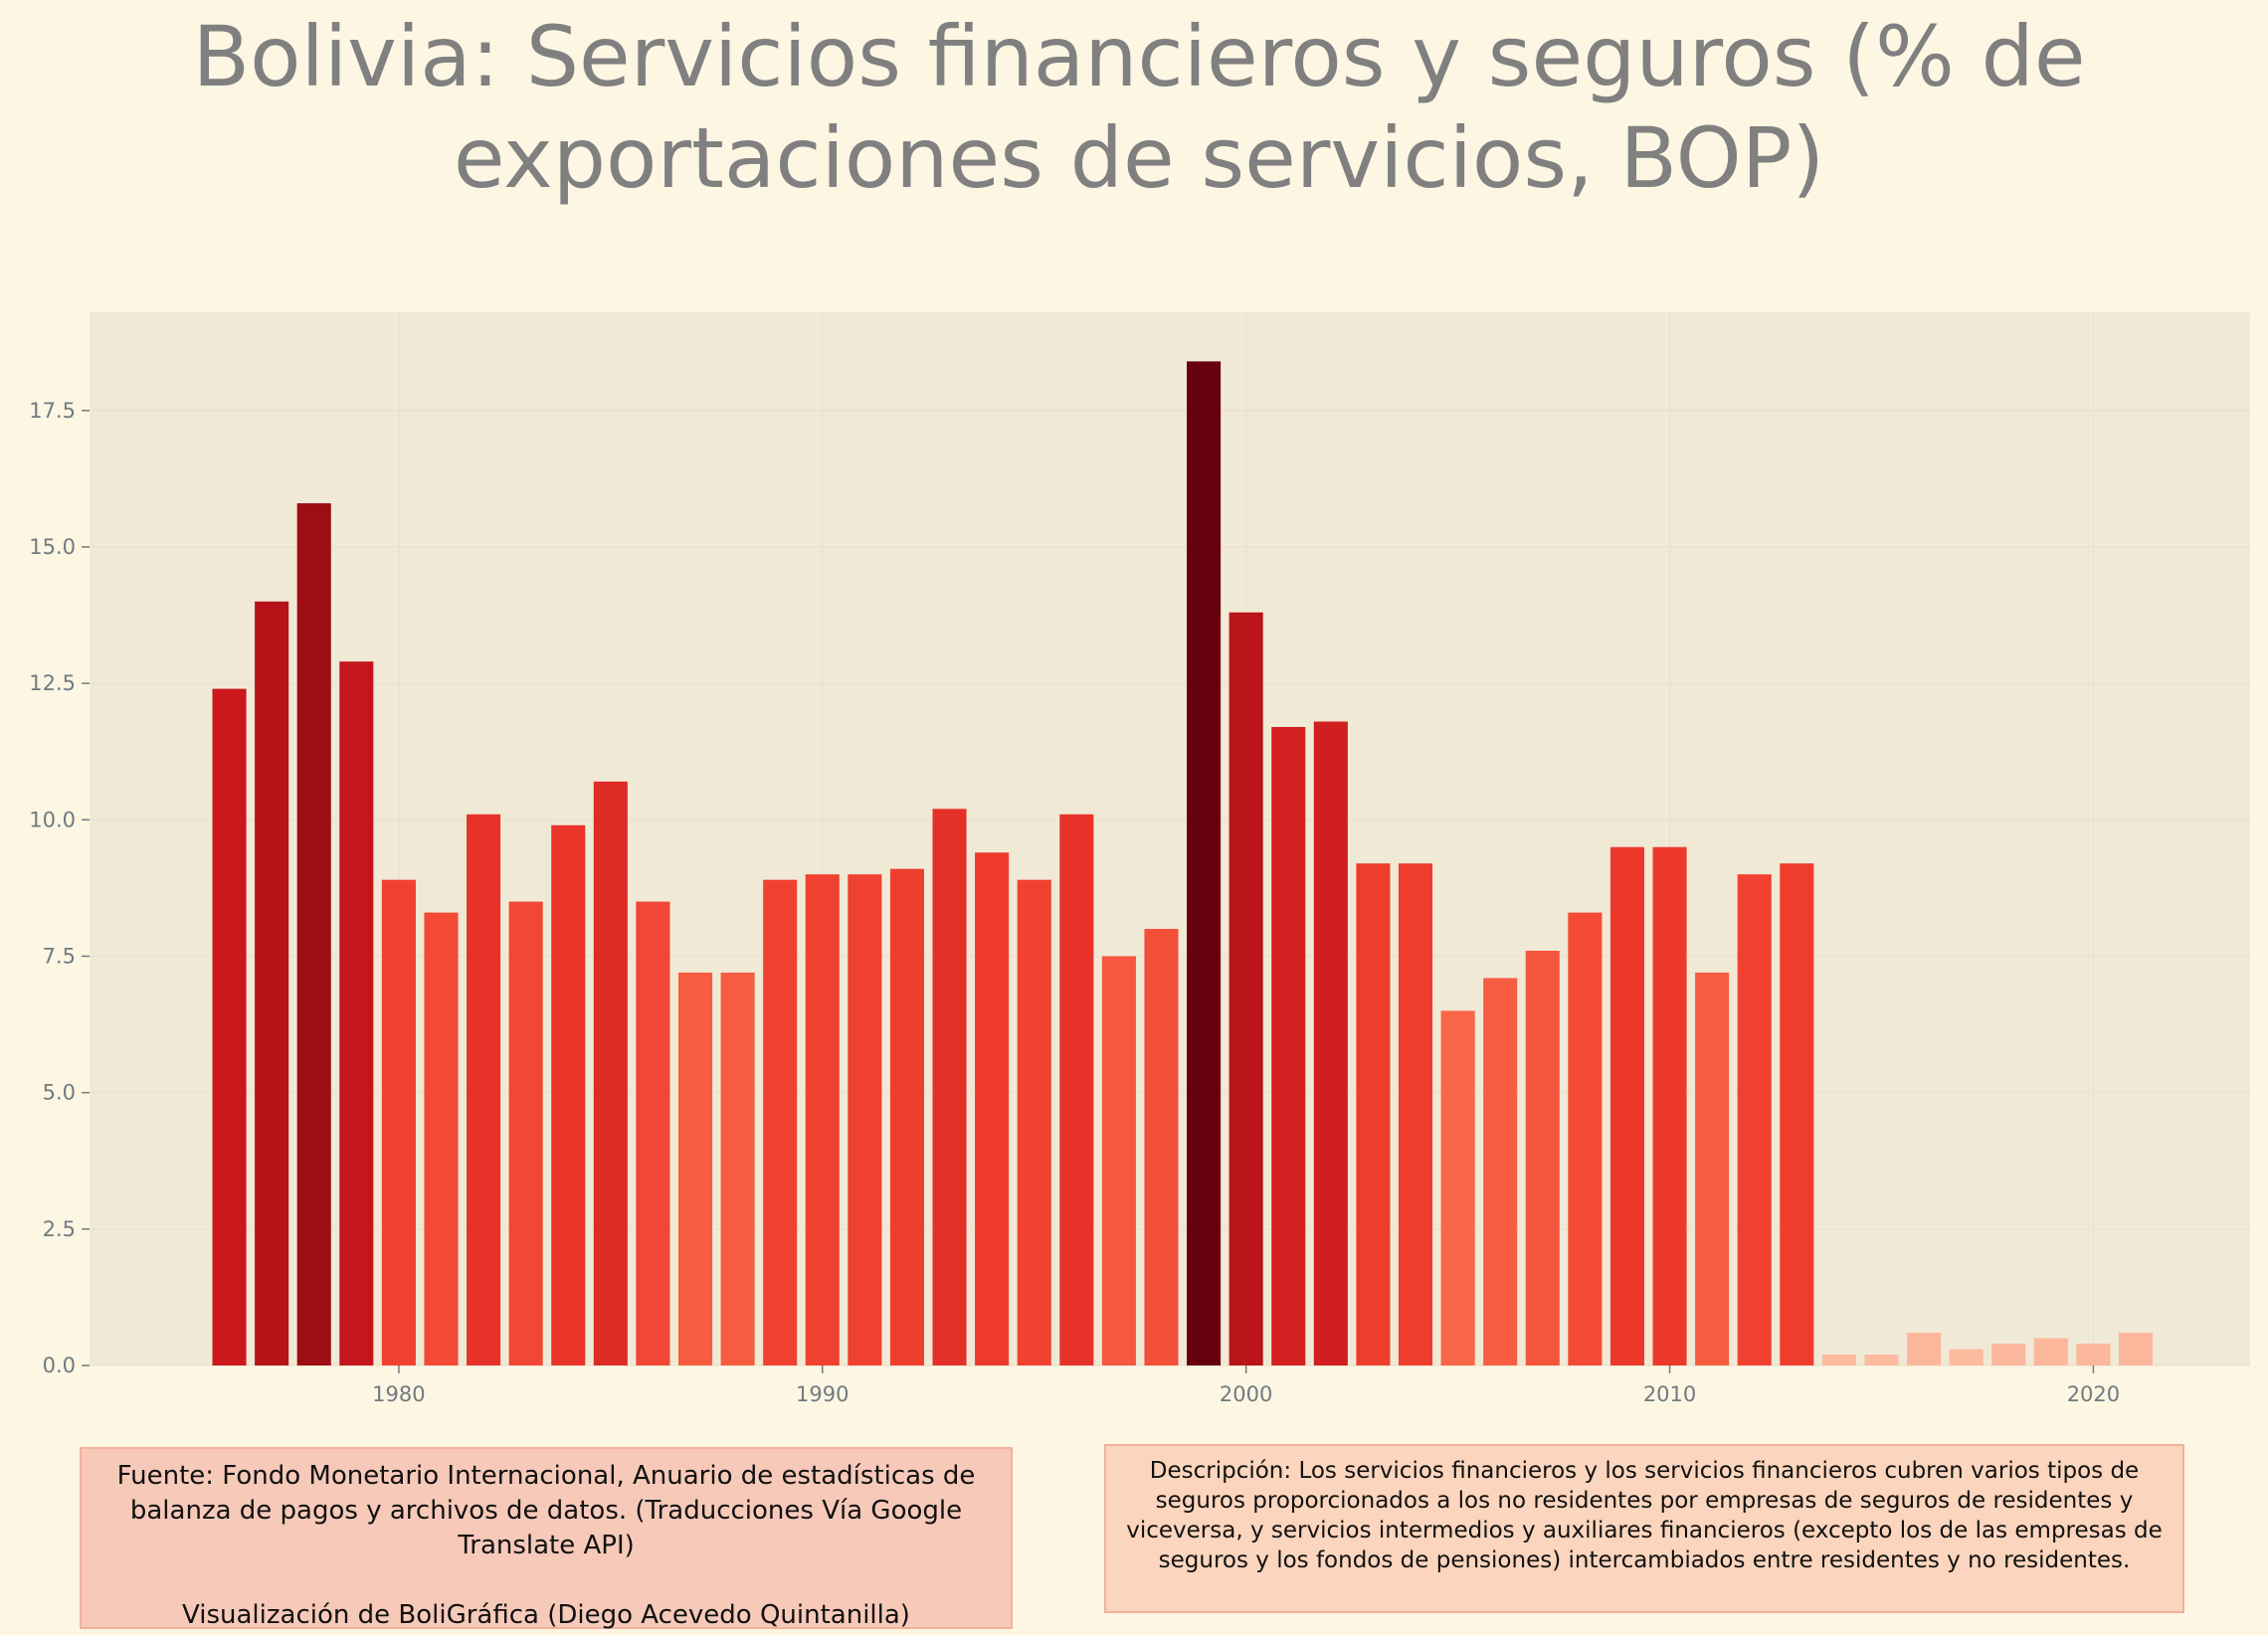 Image resolution: width=2268 pixels, height=1635 pixels. I want to click on x-tick-label: 2010, so click(1670, 1394).